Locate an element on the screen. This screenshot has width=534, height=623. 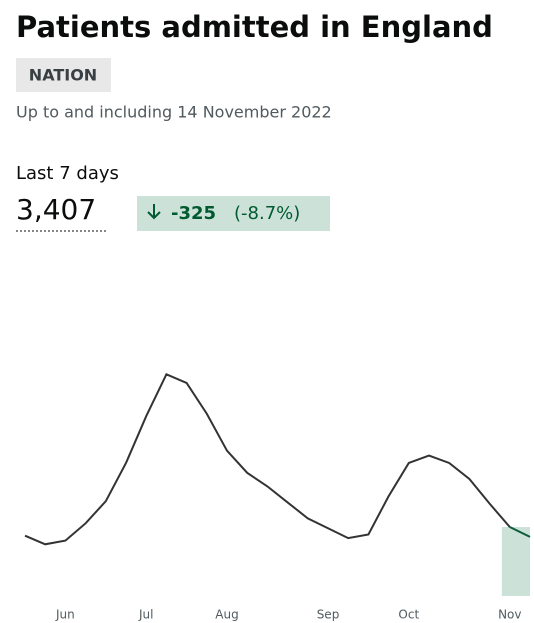
x-tick-label: Jun is located at coordinates (65, 615).